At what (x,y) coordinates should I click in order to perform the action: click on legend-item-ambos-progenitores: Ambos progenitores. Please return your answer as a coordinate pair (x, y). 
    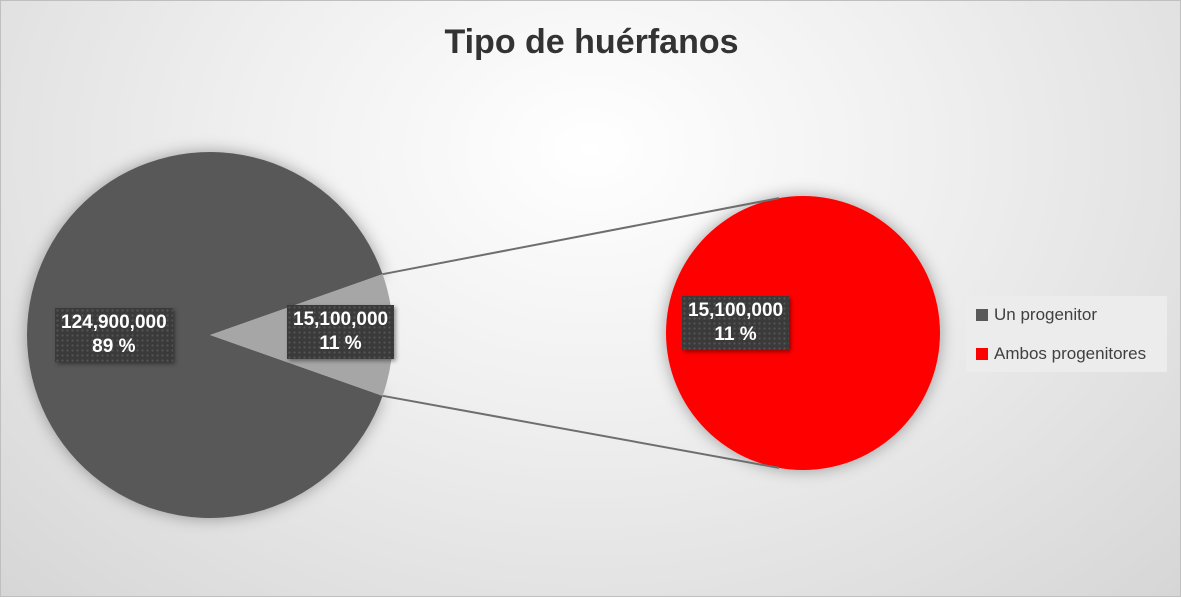
    Looking at the image, I should click on (1061, 354).